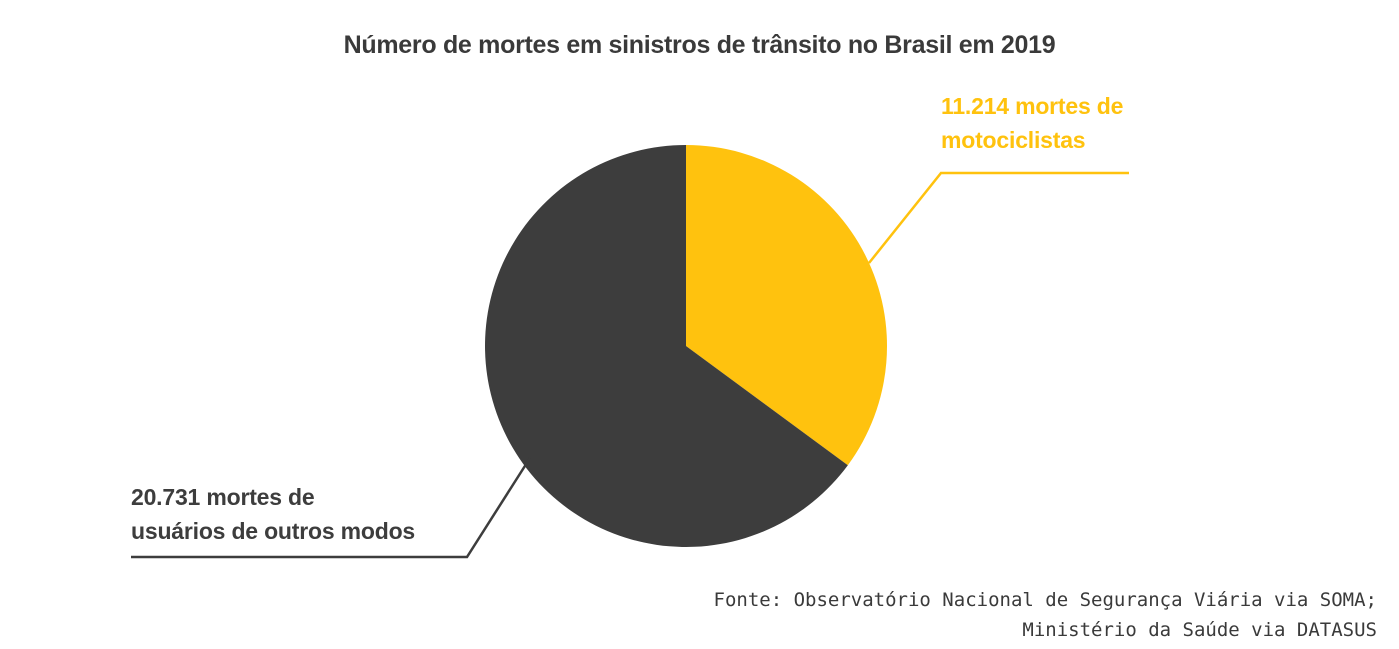 The image size is (1399, 649). I want to click on pie-slice-motorcyclists, so click(787, 305).